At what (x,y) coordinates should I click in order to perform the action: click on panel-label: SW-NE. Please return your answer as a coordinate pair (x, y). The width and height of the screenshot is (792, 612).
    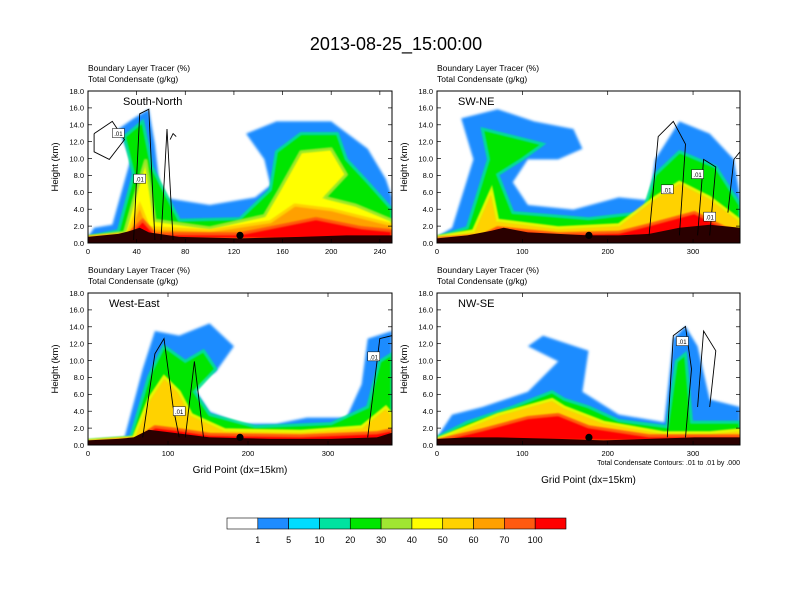
    Looking at the image, I should click on (476, 102).